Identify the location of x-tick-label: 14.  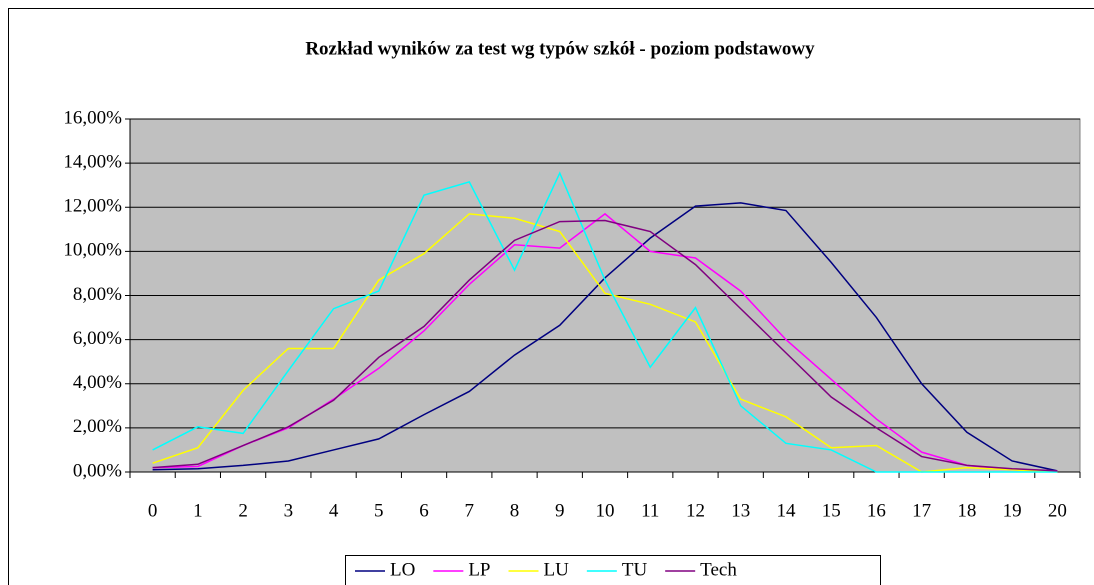
(786, 510).